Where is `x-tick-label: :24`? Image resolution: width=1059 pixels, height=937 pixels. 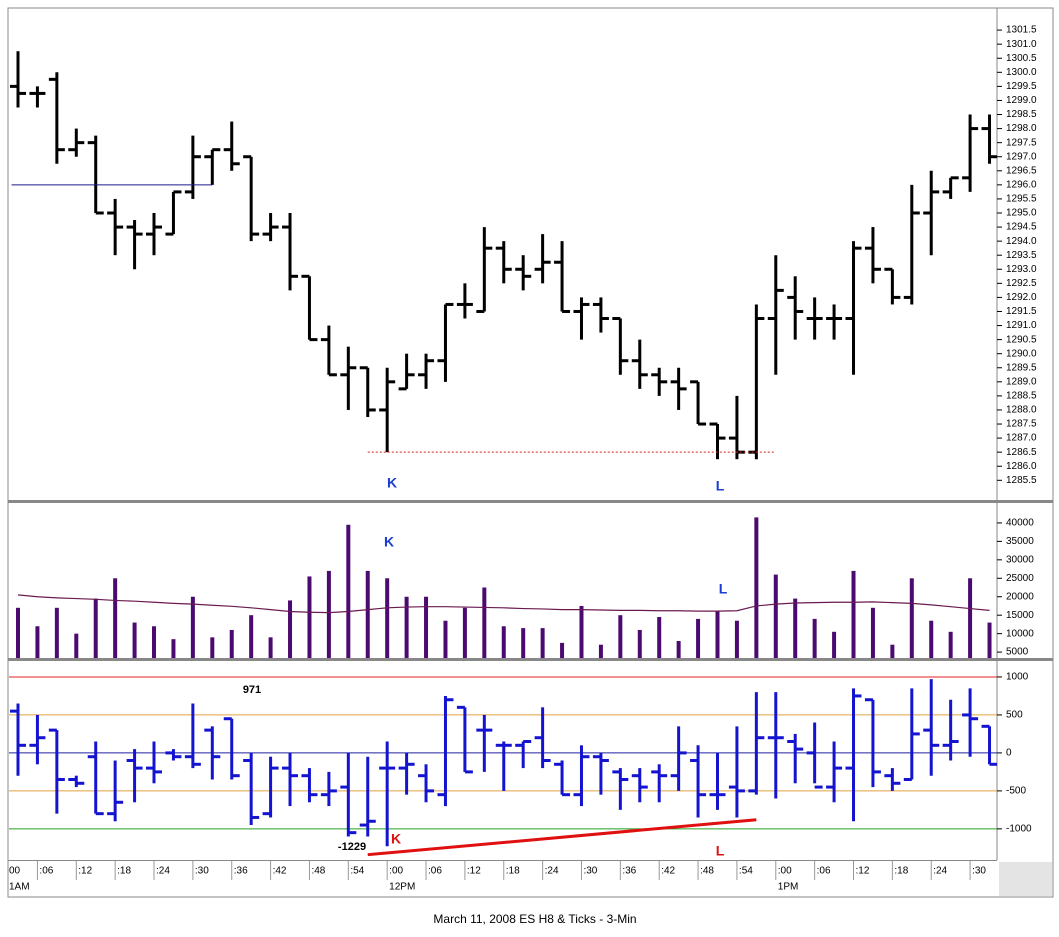 x-tick-label: :24 is located at coordinates (940, 871).